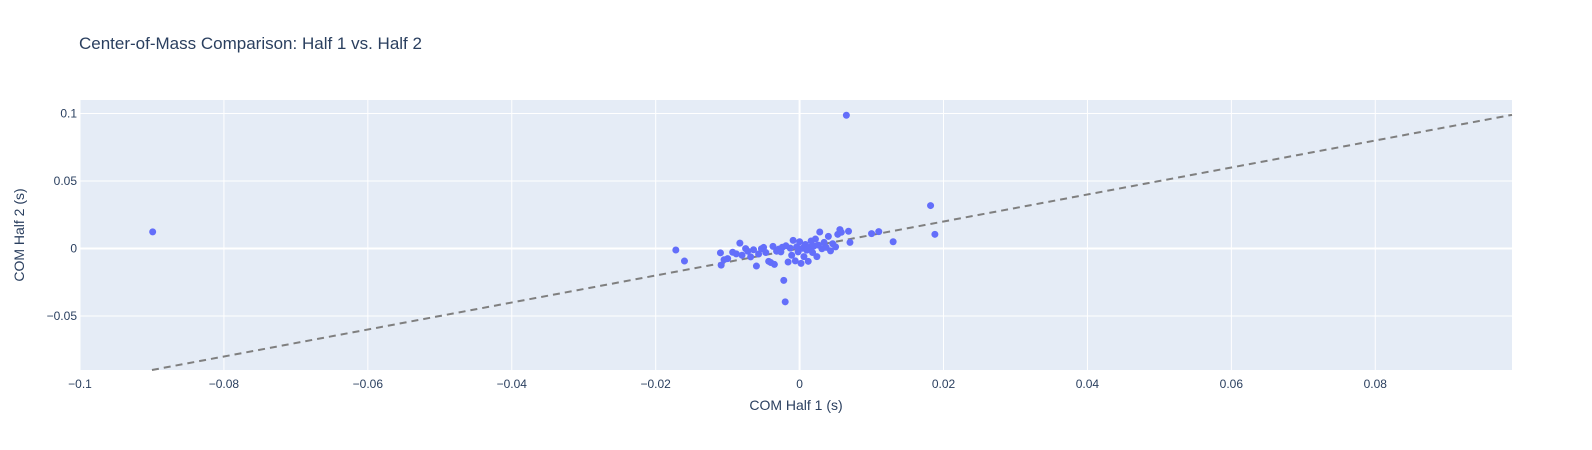 The width and height of the screenshot is (1592, 450). What do you see at coordinates (512, 384) in the screenshot?
I see `x-tick-label: −0.04` at bounding box center [512, 384].